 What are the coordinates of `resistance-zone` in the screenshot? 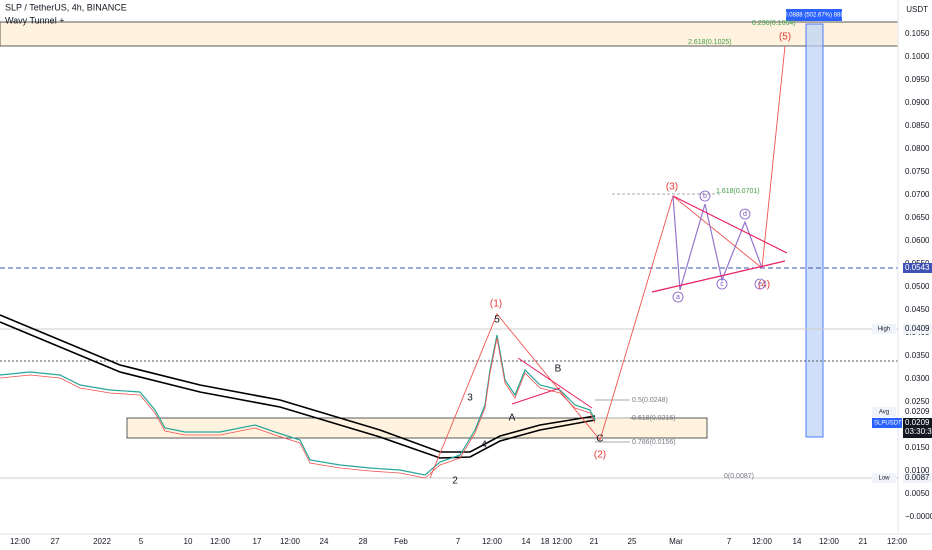 It's located at (449, 34).